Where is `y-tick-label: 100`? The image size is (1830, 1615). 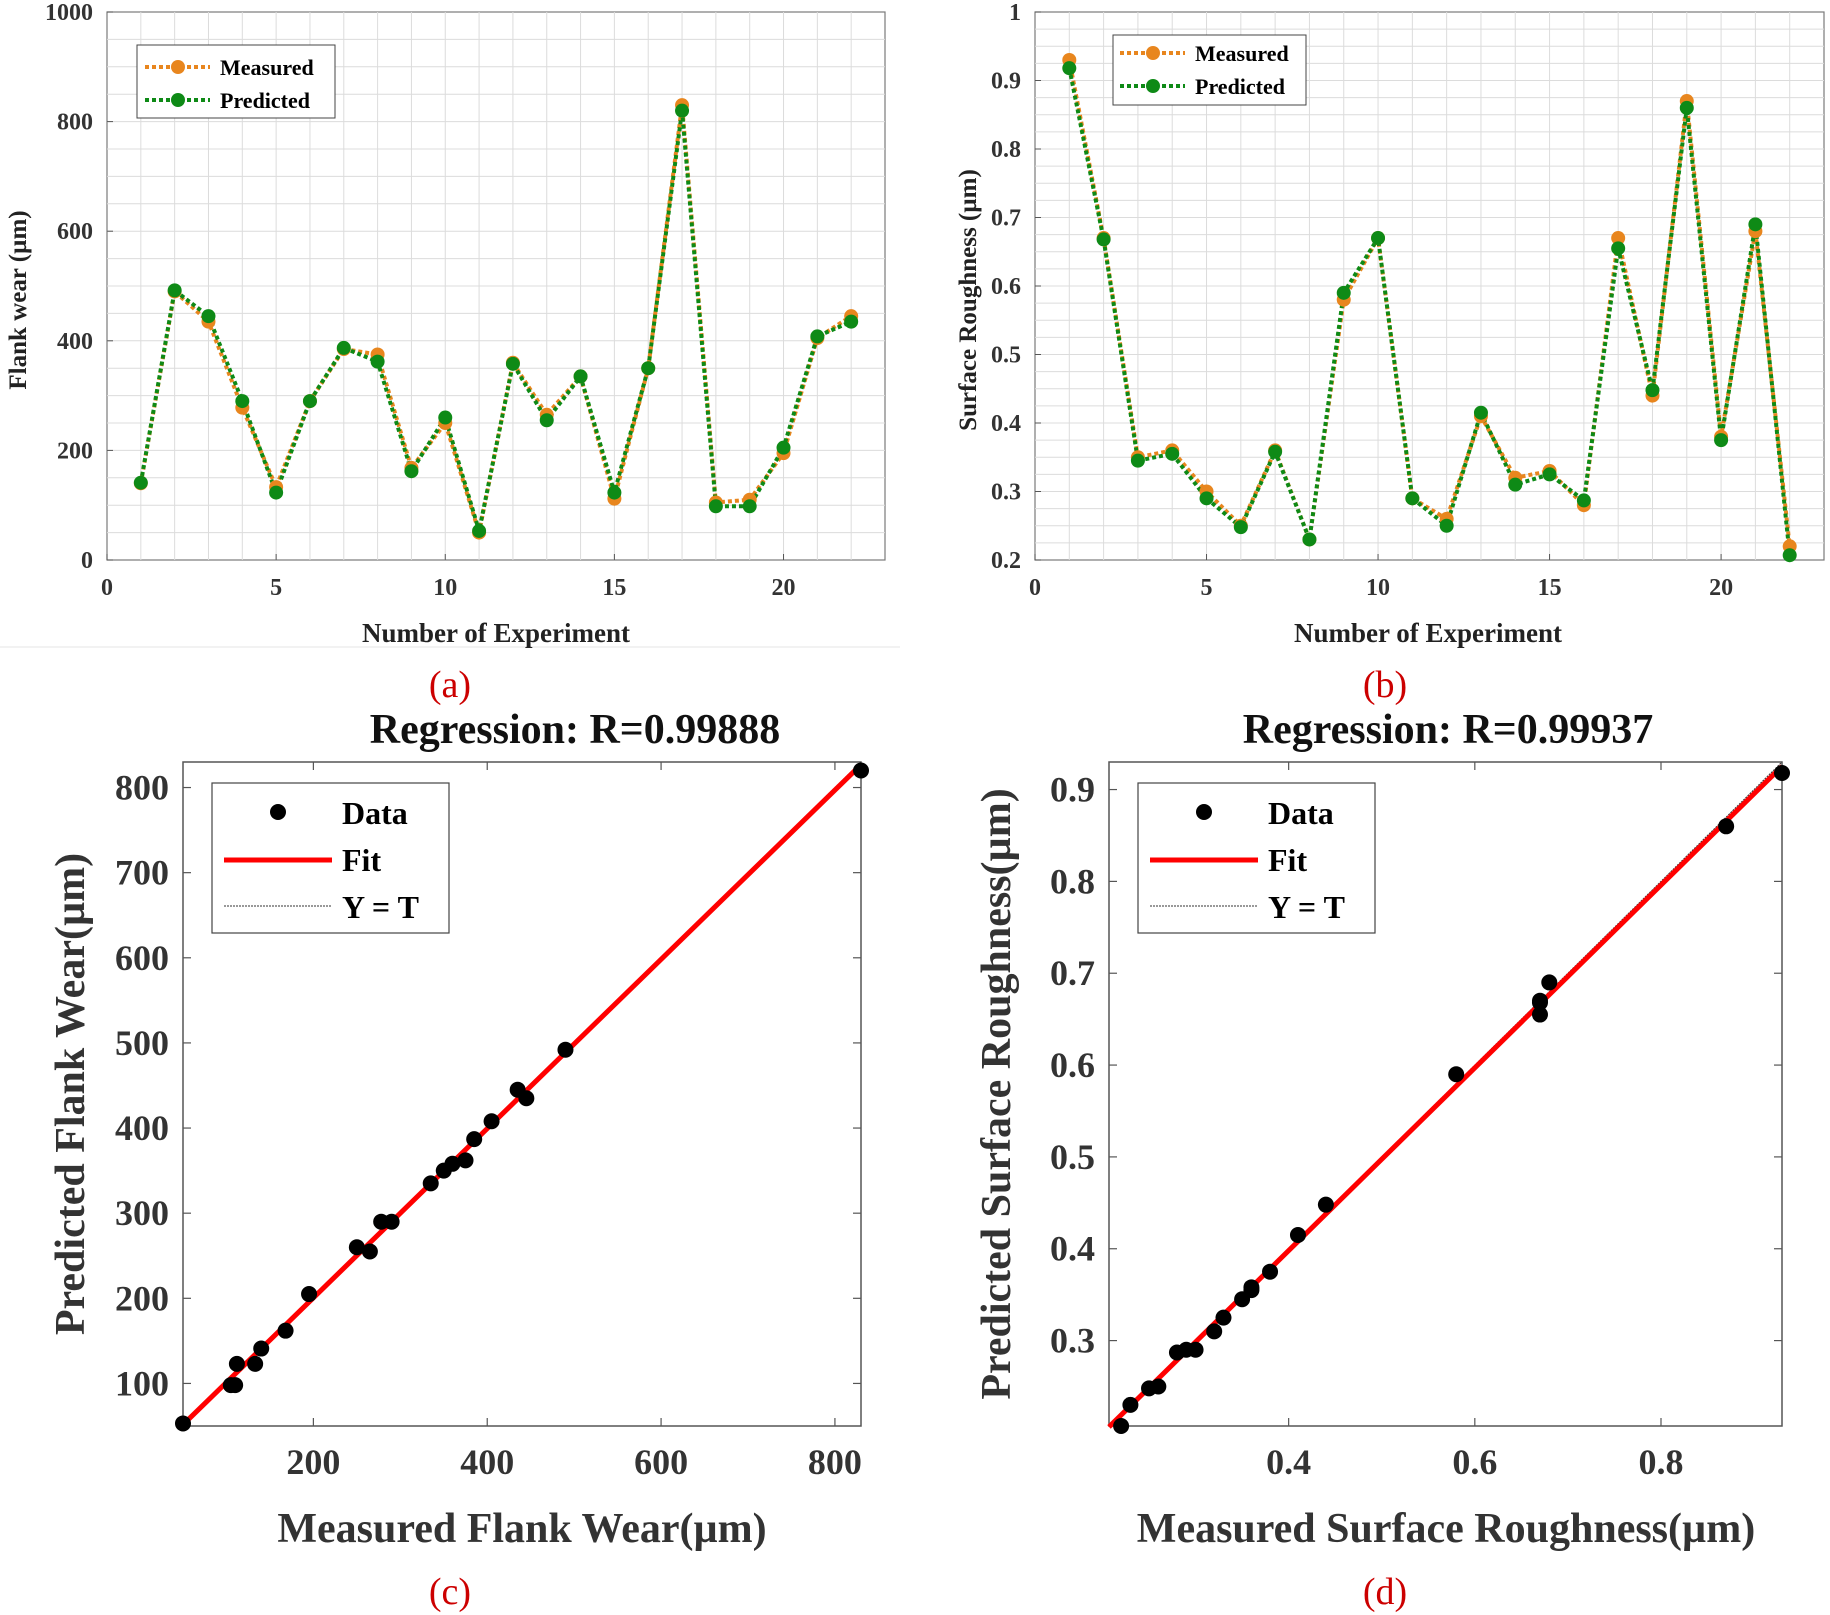 y-tick-label: 100 is located at coordinates (142, 1383).